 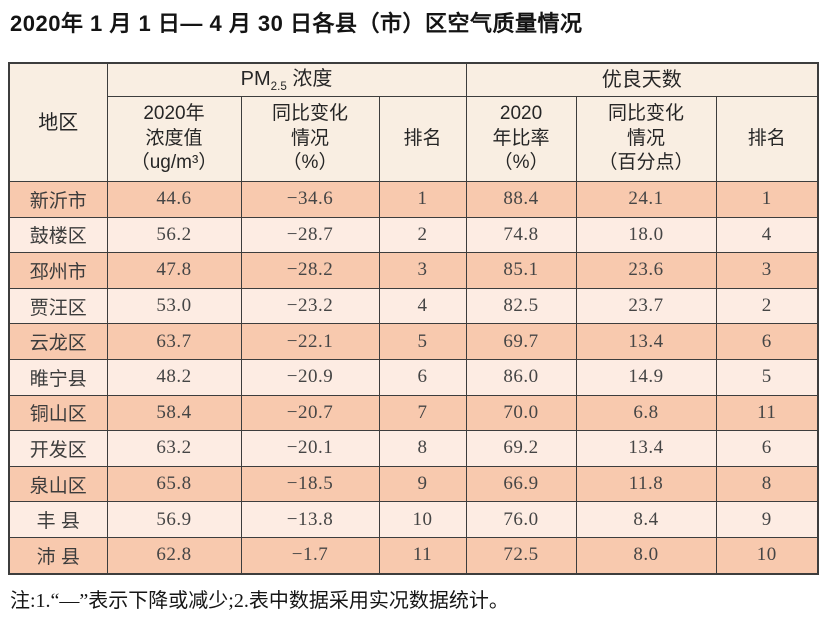 What do you see at coordinates (58, 555) in the screenshot?
I see `region-cell: 沛 县` at bounding box center [58, 555].